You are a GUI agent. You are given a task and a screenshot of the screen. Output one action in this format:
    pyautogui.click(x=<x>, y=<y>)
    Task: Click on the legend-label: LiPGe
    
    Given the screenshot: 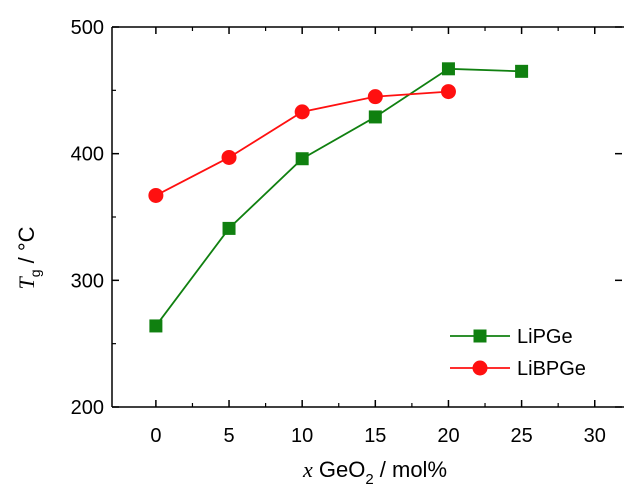 What is the action you would take?
    pyautogui.click(x=545, y=337)
    